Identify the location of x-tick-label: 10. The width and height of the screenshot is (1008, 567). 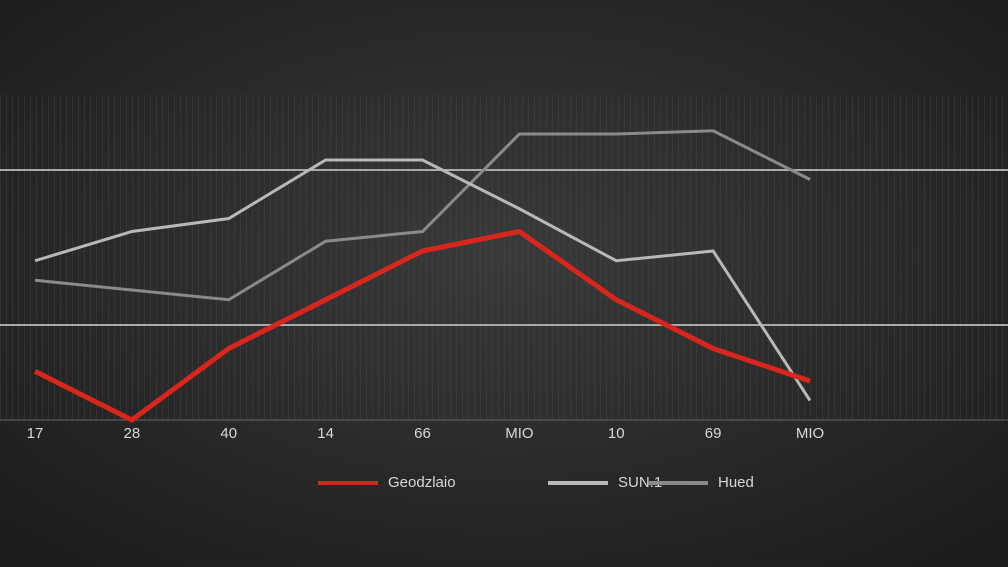
(616, 433).